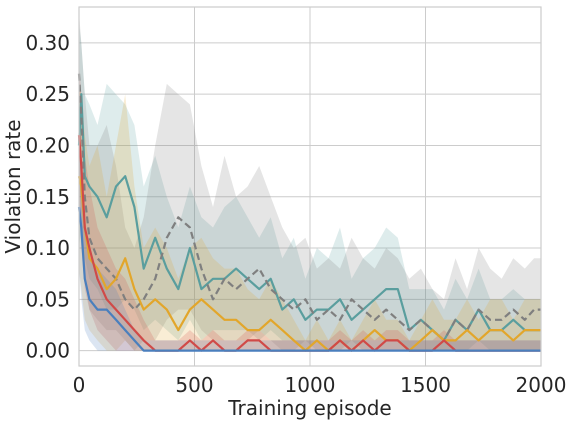 The height and width of the screenshot is (425, 568). I want to click on y-tick-label: 0.05, so click(47, 299).